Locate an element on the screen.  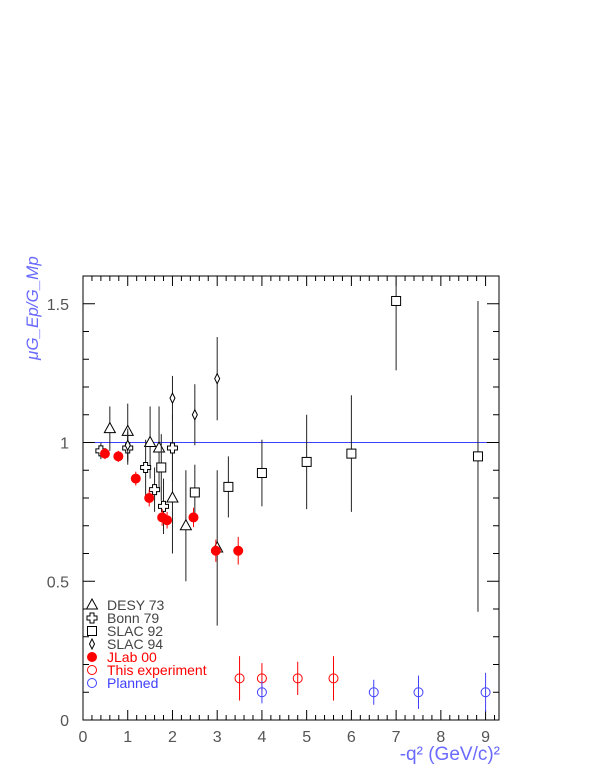
x-tick-label: 3 is located at coordinates (217, 737).